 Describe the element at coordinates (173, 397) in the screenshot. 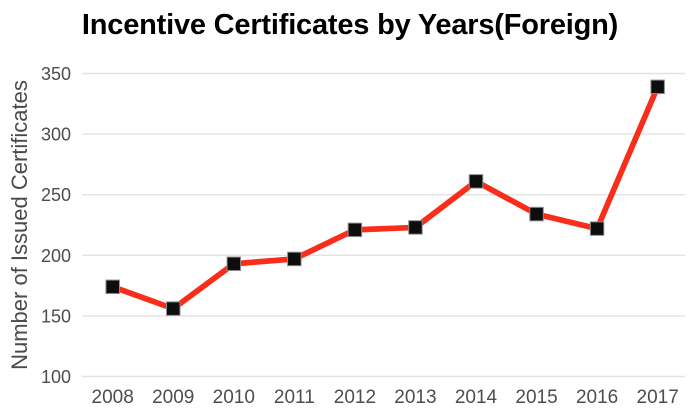

I see `x-tick-label: 2009` at that location.